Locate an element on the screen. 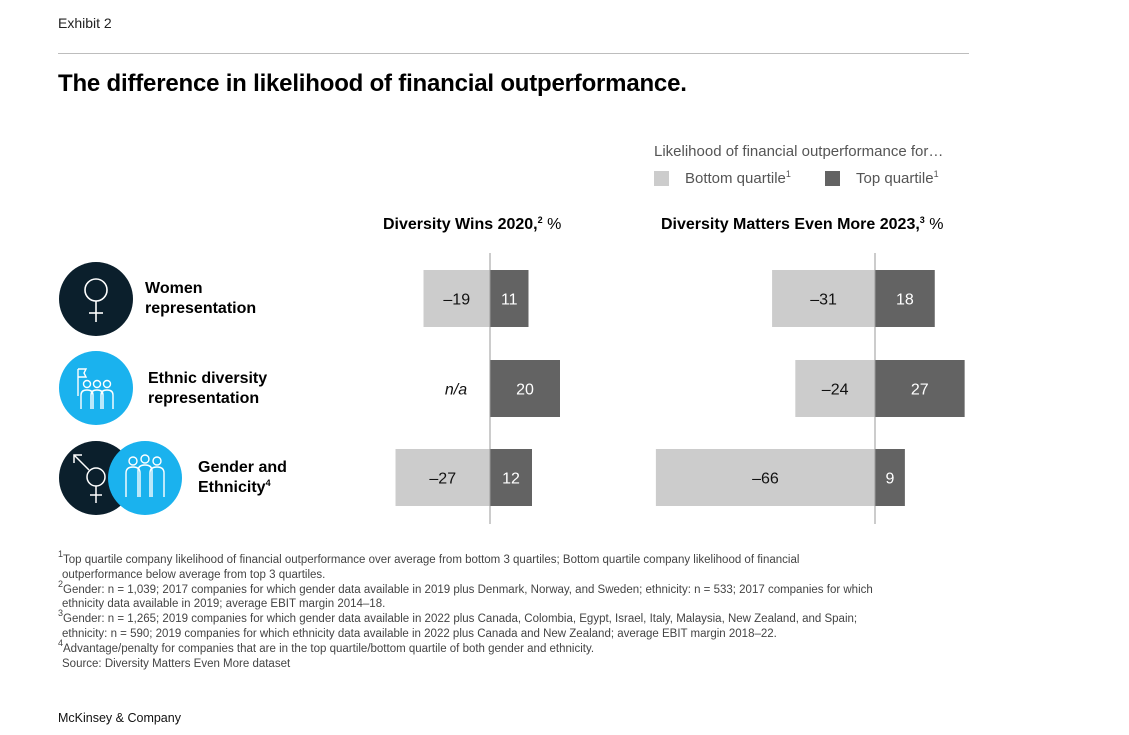  bar-bottom-2023-row3 is located at coordinates (765, 477).